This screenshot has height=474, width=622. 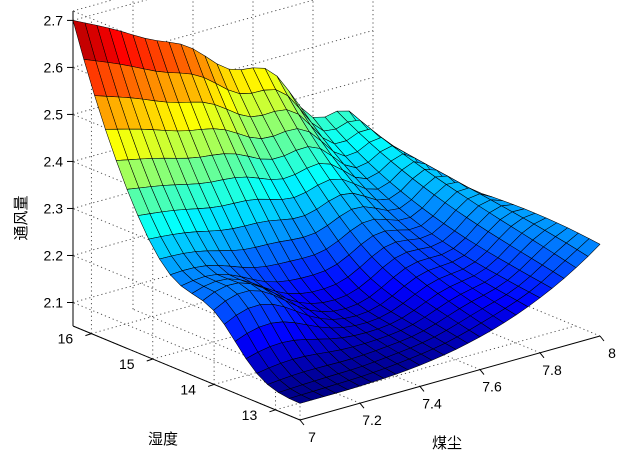 What do you see at coordinates (54, 208) in the screenshot?
I see `z-tick-label: 2.3` at bounding box center [54, 208].